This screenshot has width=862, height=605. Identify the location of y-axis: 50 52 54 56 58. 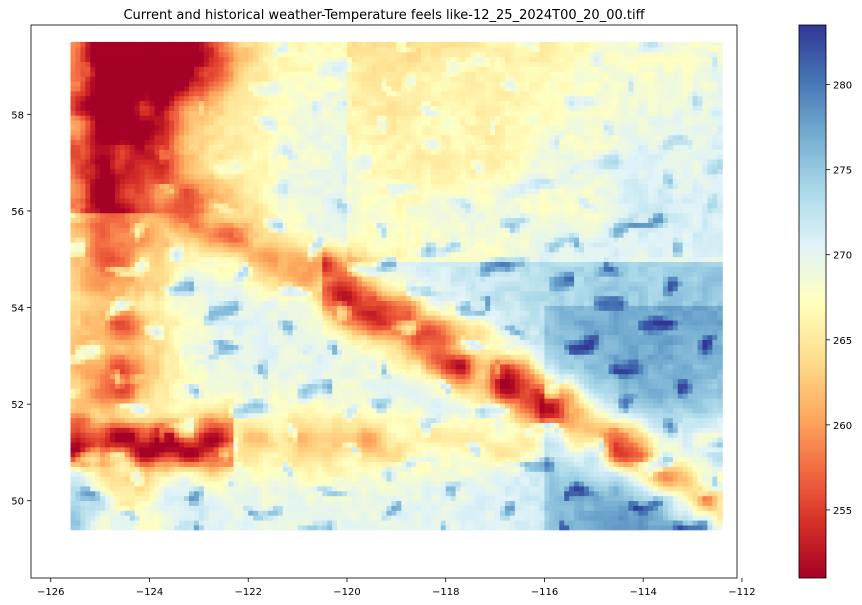
(21, 309).